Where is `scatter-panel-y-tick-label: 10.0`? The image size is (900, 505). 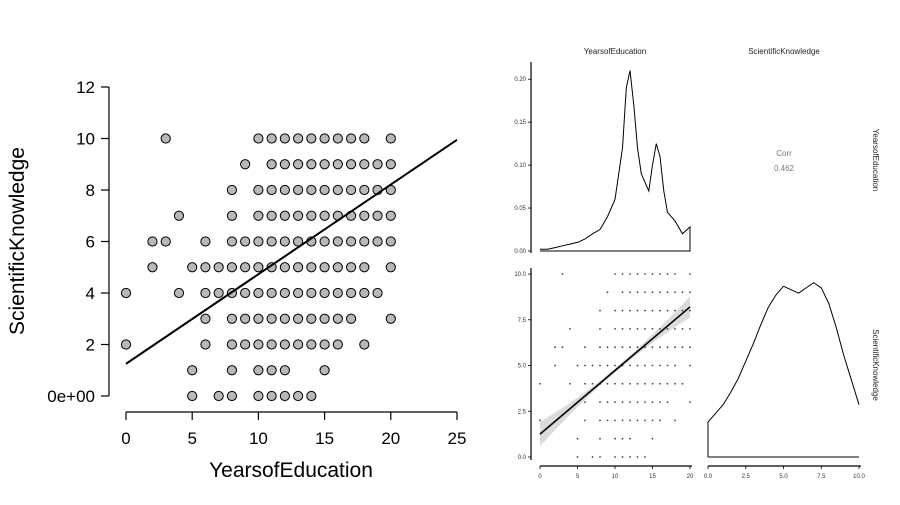 scatter-panel-y-tick-label: 10.0 is located at coordinates (520, 275).